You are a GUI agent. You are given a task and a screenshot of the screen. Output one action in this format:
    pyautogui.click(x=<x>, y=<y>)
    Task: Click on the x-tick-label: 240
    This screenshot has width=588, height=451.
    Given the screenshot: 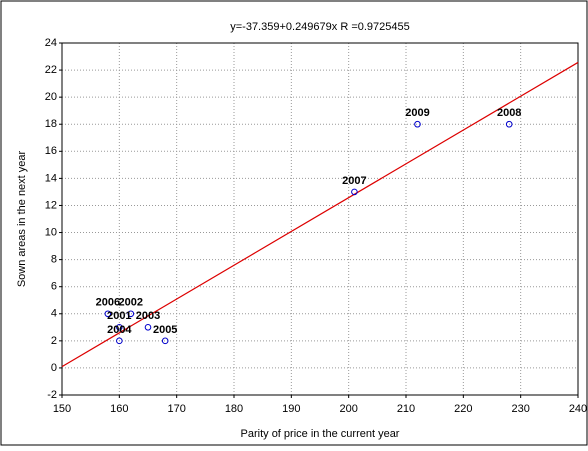 What is the action you would take?
    pyautogui.click(x=578, y=409)
    